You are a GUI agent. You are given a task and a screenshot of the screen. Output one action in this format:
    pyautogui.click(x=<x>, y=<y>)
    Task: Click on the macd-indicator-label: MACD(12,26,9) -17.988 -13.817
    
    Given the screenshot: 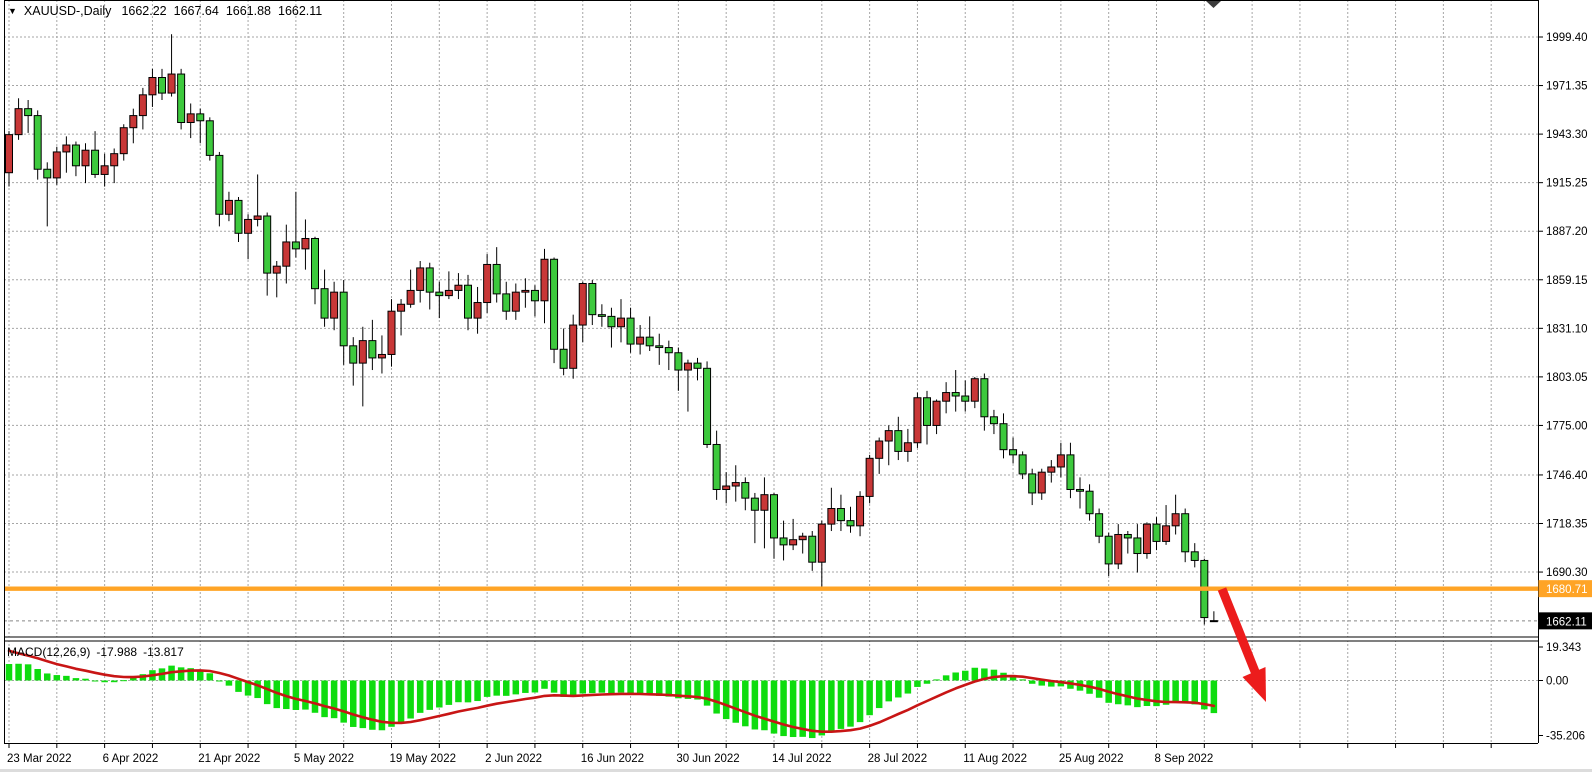 What is the action you would take?
    pyautogui.click(x=98, y=652)
    